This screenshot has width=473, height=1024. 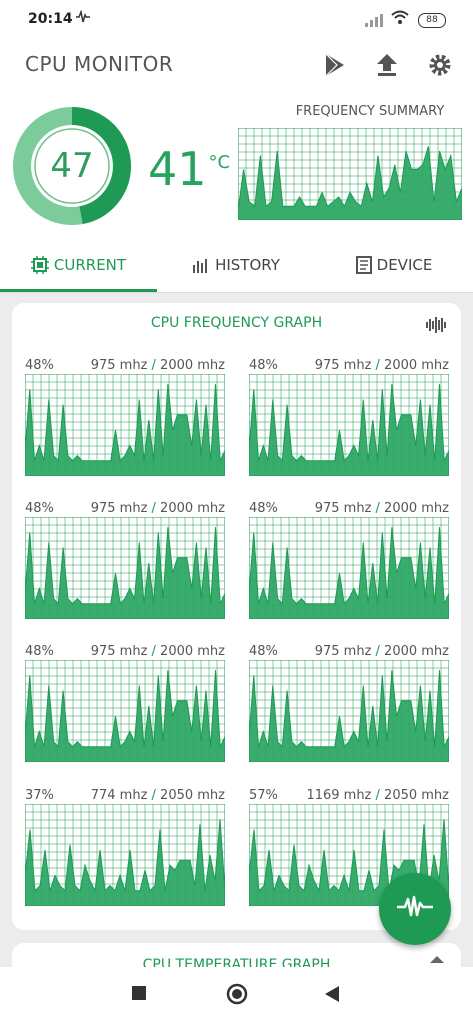 I want to click on tab-device: DEVICE, so click(x=394, y=265).